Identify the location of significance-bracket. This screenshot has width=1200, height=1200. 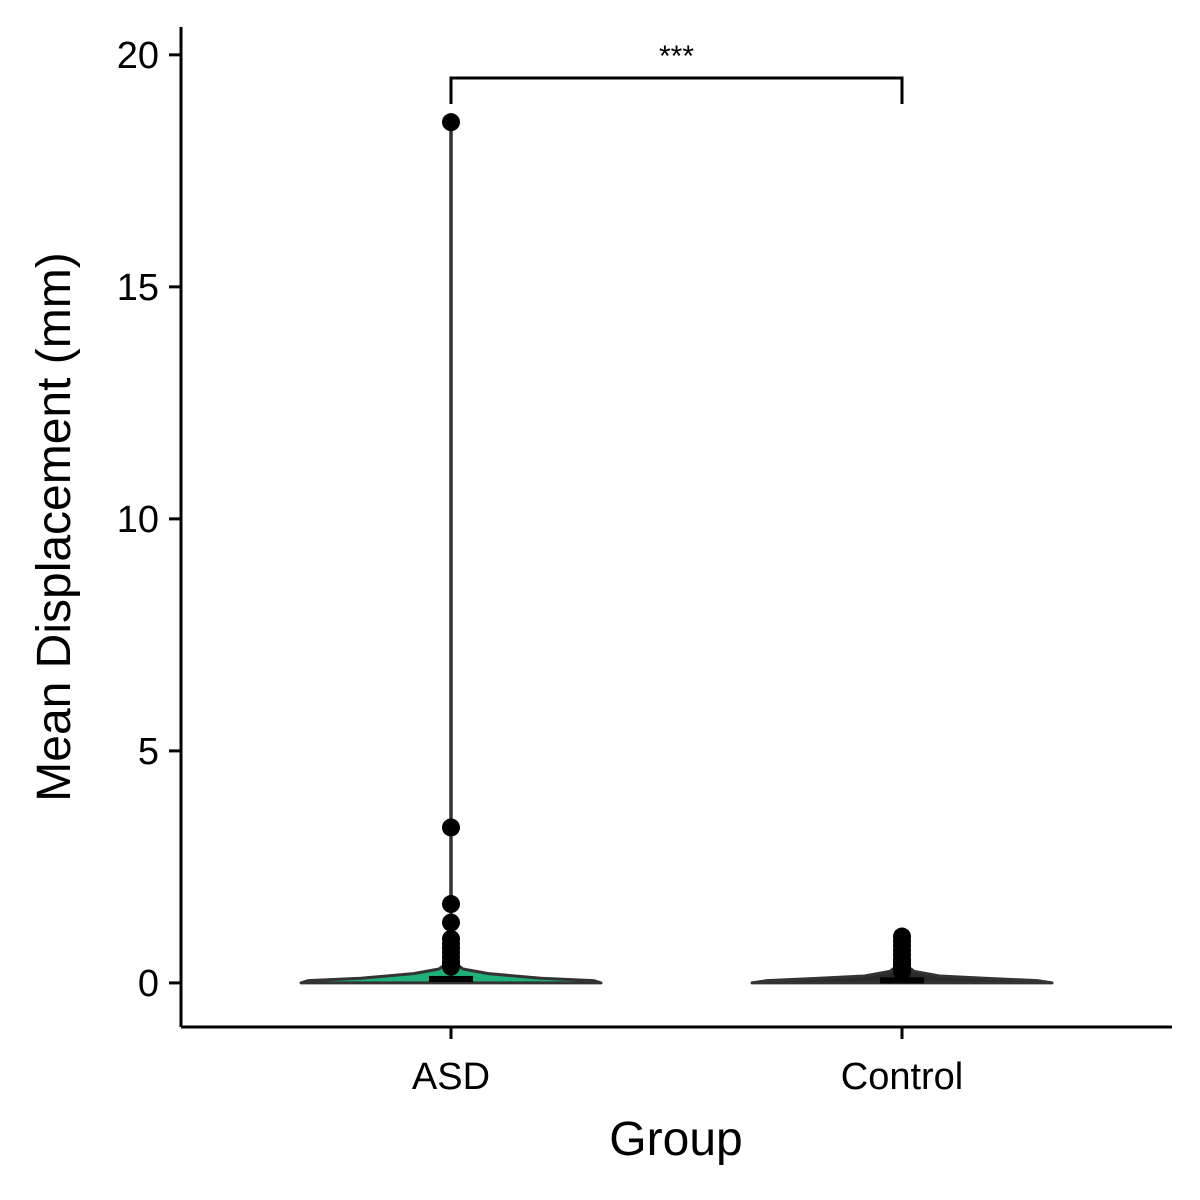
(676, 90).